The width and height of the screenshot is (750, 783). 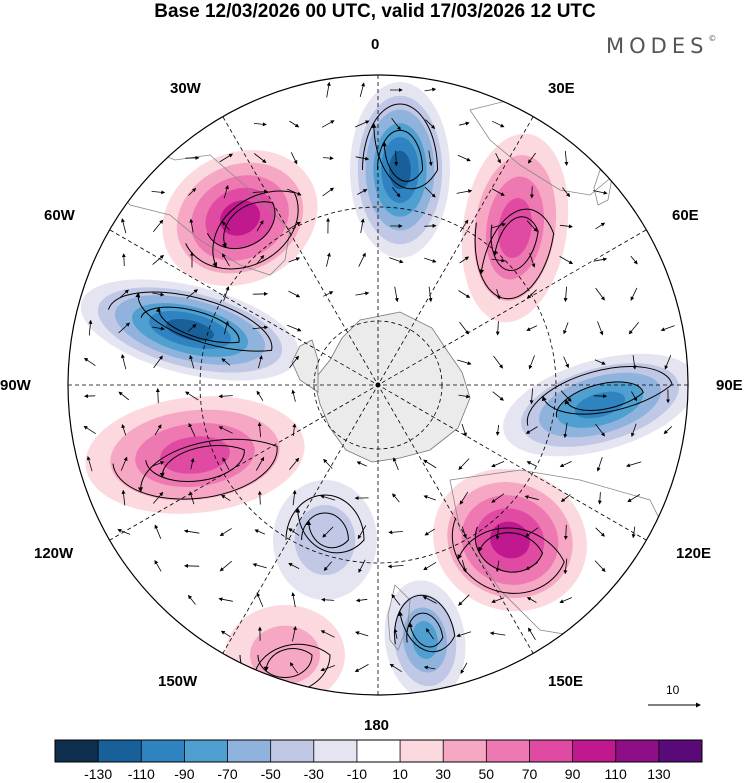 I want to click on colorbar-tick-label: -50, so click(x=270, y=774).